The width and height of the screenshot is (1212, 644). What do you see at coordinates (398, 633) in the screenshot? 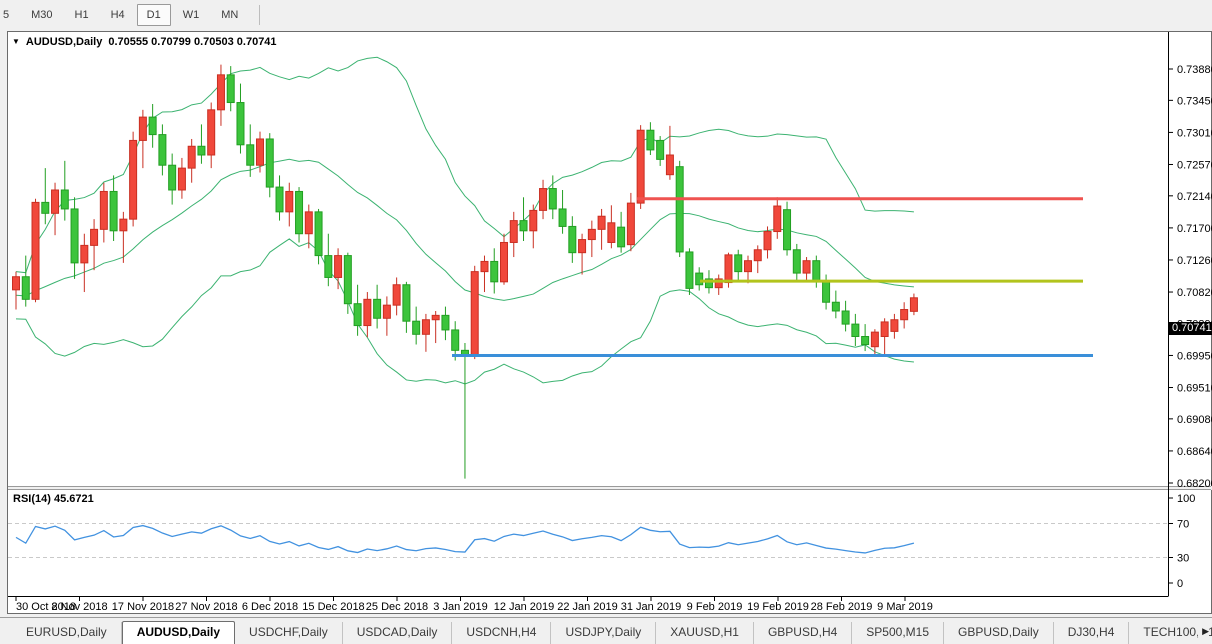
I see `tab-usdcad-daily: USDCAD,Daily` at bounding box center [398, 633].